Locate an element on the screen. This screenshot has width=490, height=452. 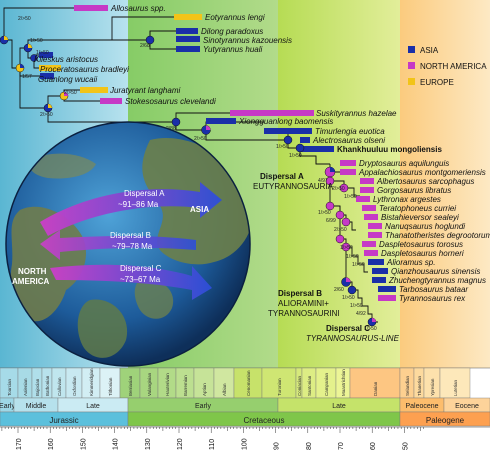
dispersal-a-title: Dispersal A is located at coordinates (144, 193).